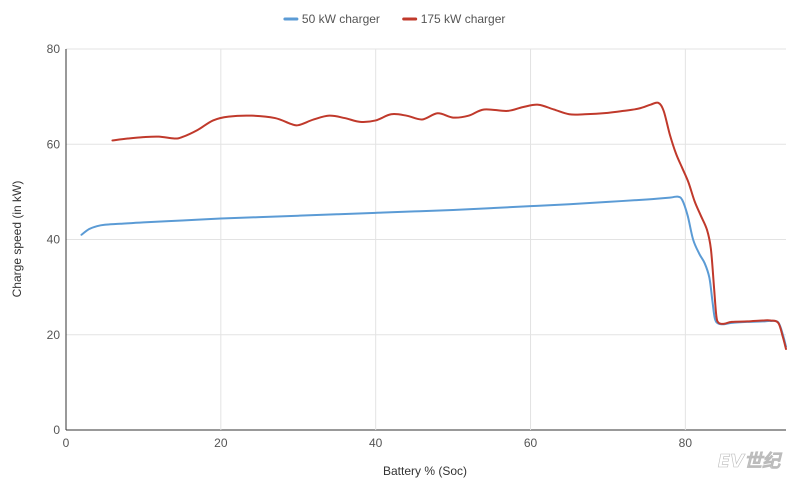 The image size is (800, 483). What do you see at coordinates (221, 443) in the screenshot?
I see `x-tick-label: 20` at bounding box center [221, 443].